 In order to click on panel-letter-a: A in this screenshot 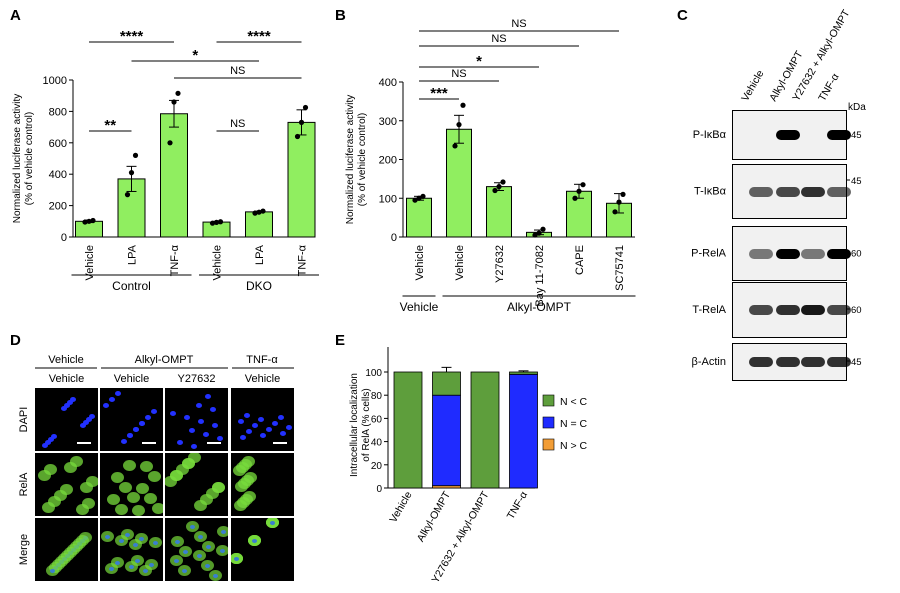, I will do `click(15, 15)`.